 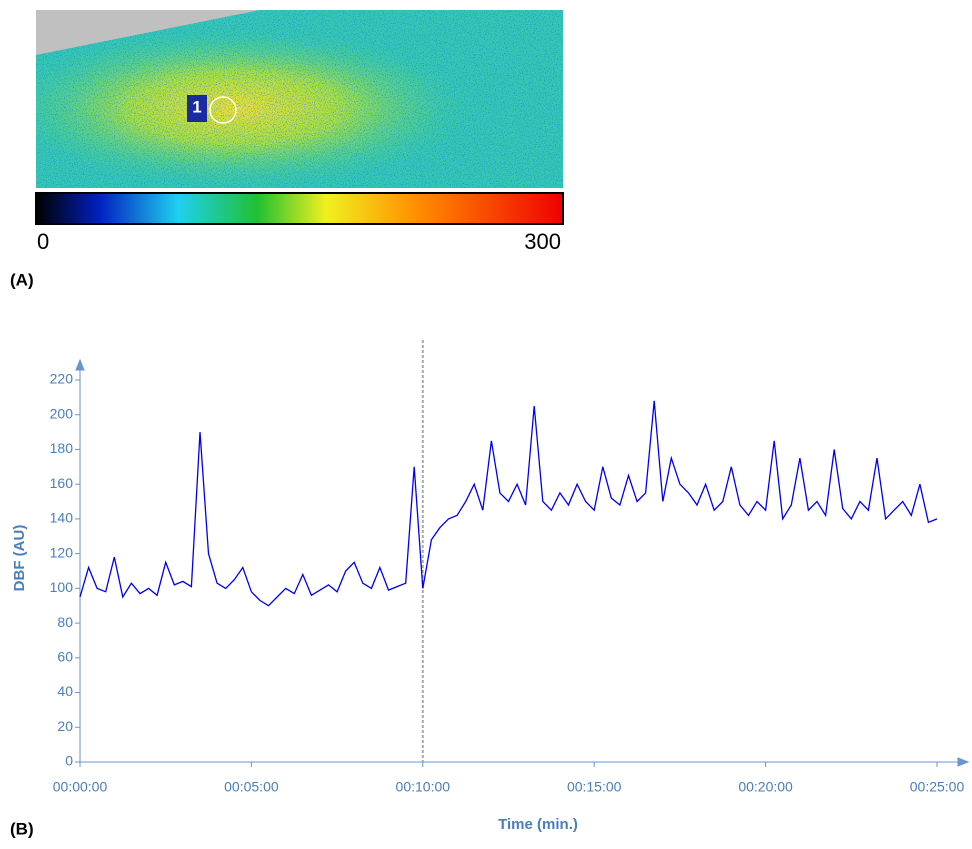 I want to click on y-tick-label: 60, so click(x=65, y=657).